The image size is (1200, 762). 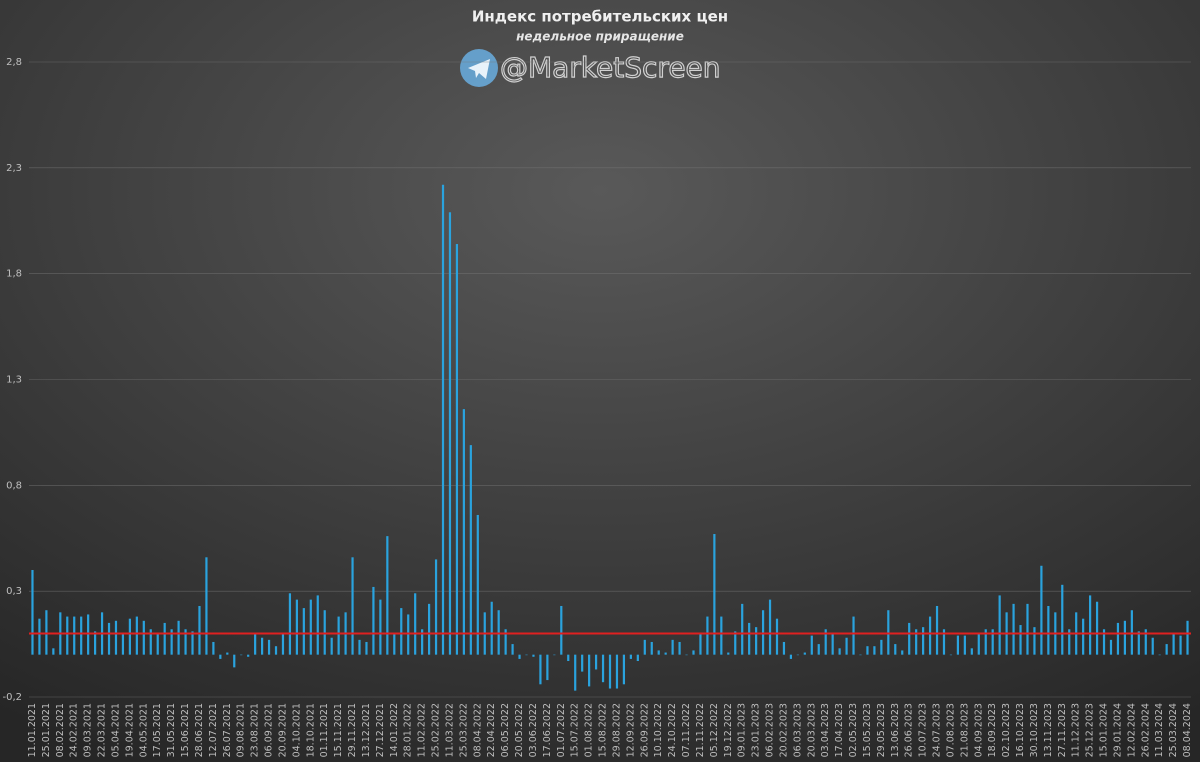 I want to click on x-tick-label: 26.07.2021, so click(x=227, y=730).